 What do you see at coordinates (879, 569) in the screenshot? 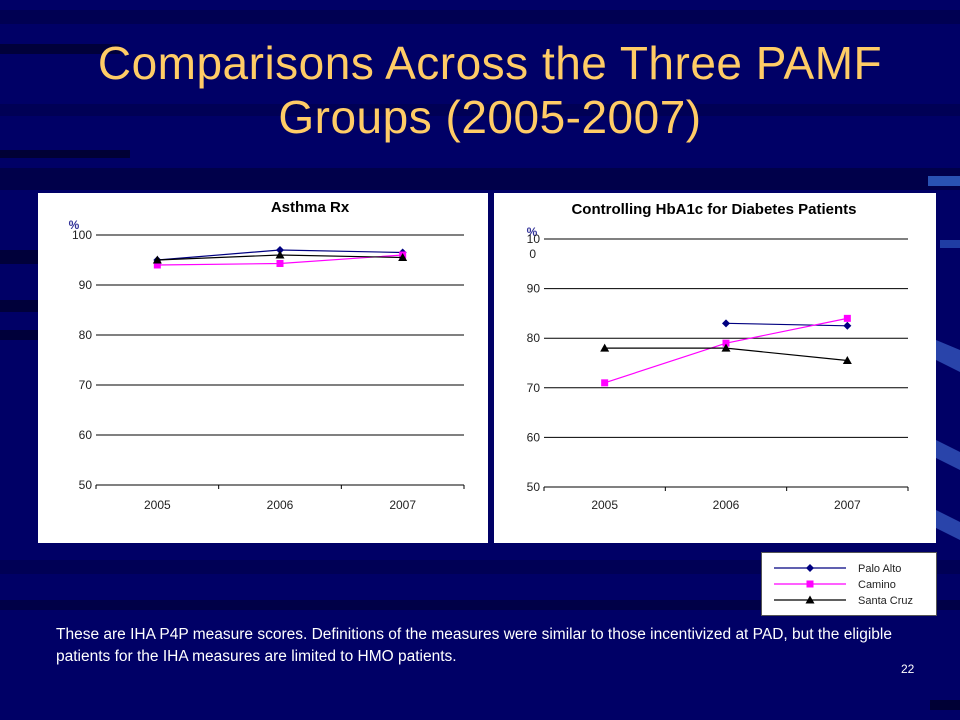
I see `legend-label-palo-alto: Palo Alto` at bounding box center [879, 569].